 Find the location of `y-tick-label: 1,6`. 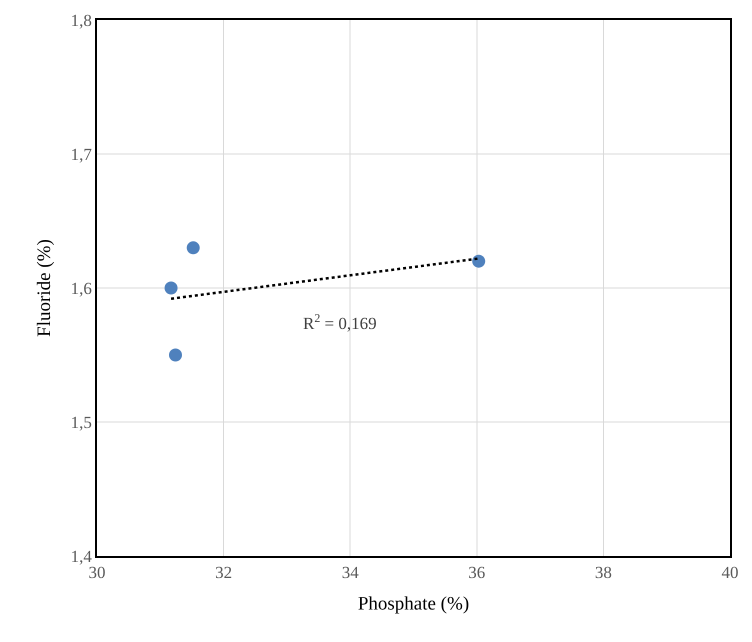

y-tick-label: 1,6 is located at coordinates (81, 288).